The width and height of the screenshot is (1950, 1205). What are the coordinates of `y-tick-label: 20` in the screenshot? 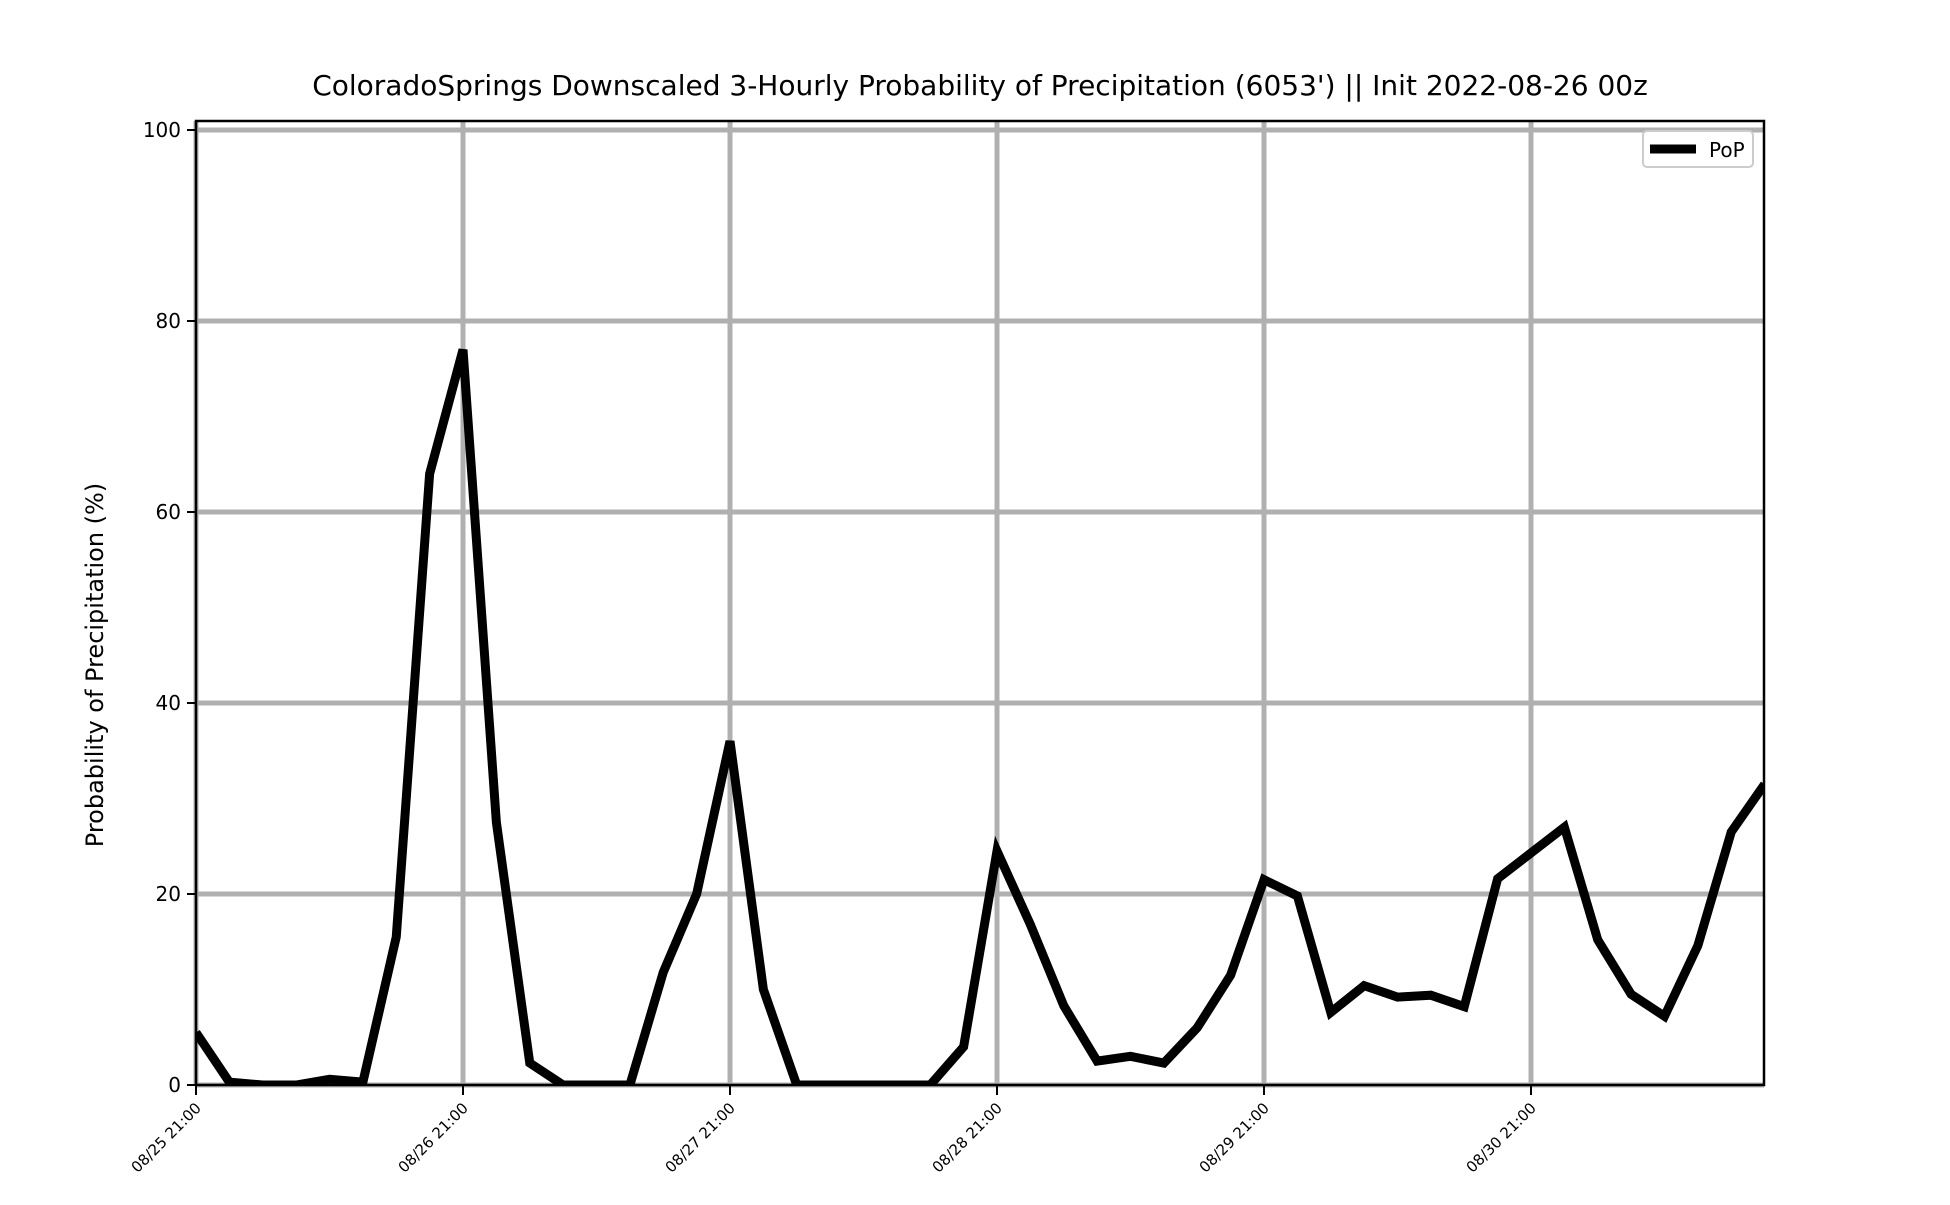 It's located at (168, 894).